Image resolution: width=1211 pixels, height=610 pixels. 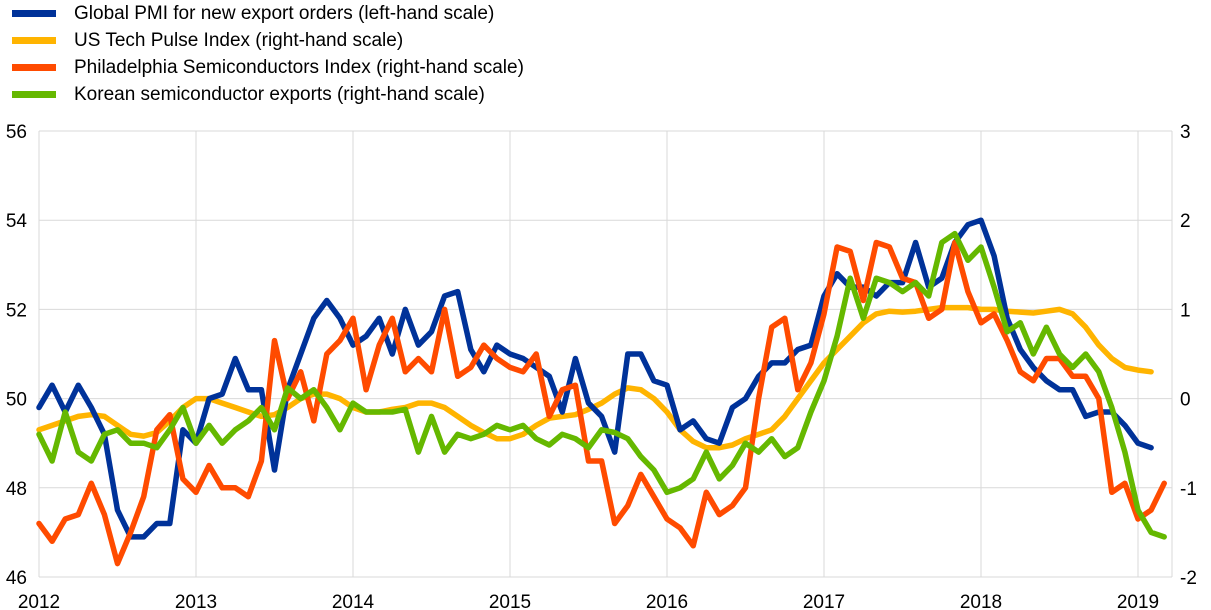 I want to click on x-tick-label: 2013, so click(x=196, y=601).